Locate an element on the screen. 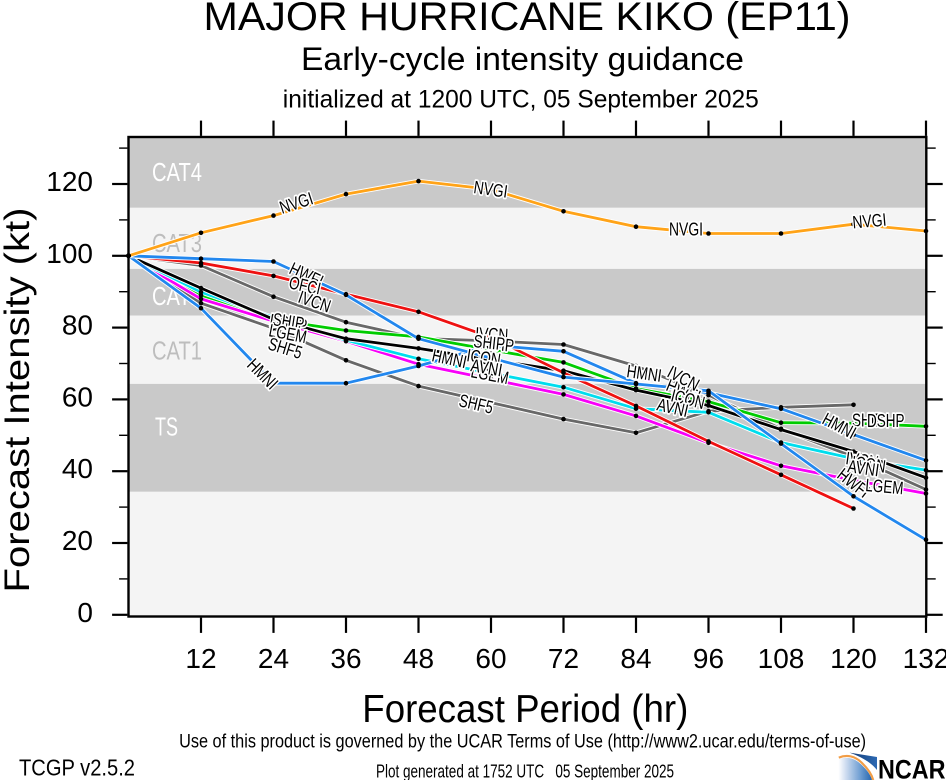 The height and width of the screenshot is (780, 946). svg-text: 24 is located at coordinates (273, 658).